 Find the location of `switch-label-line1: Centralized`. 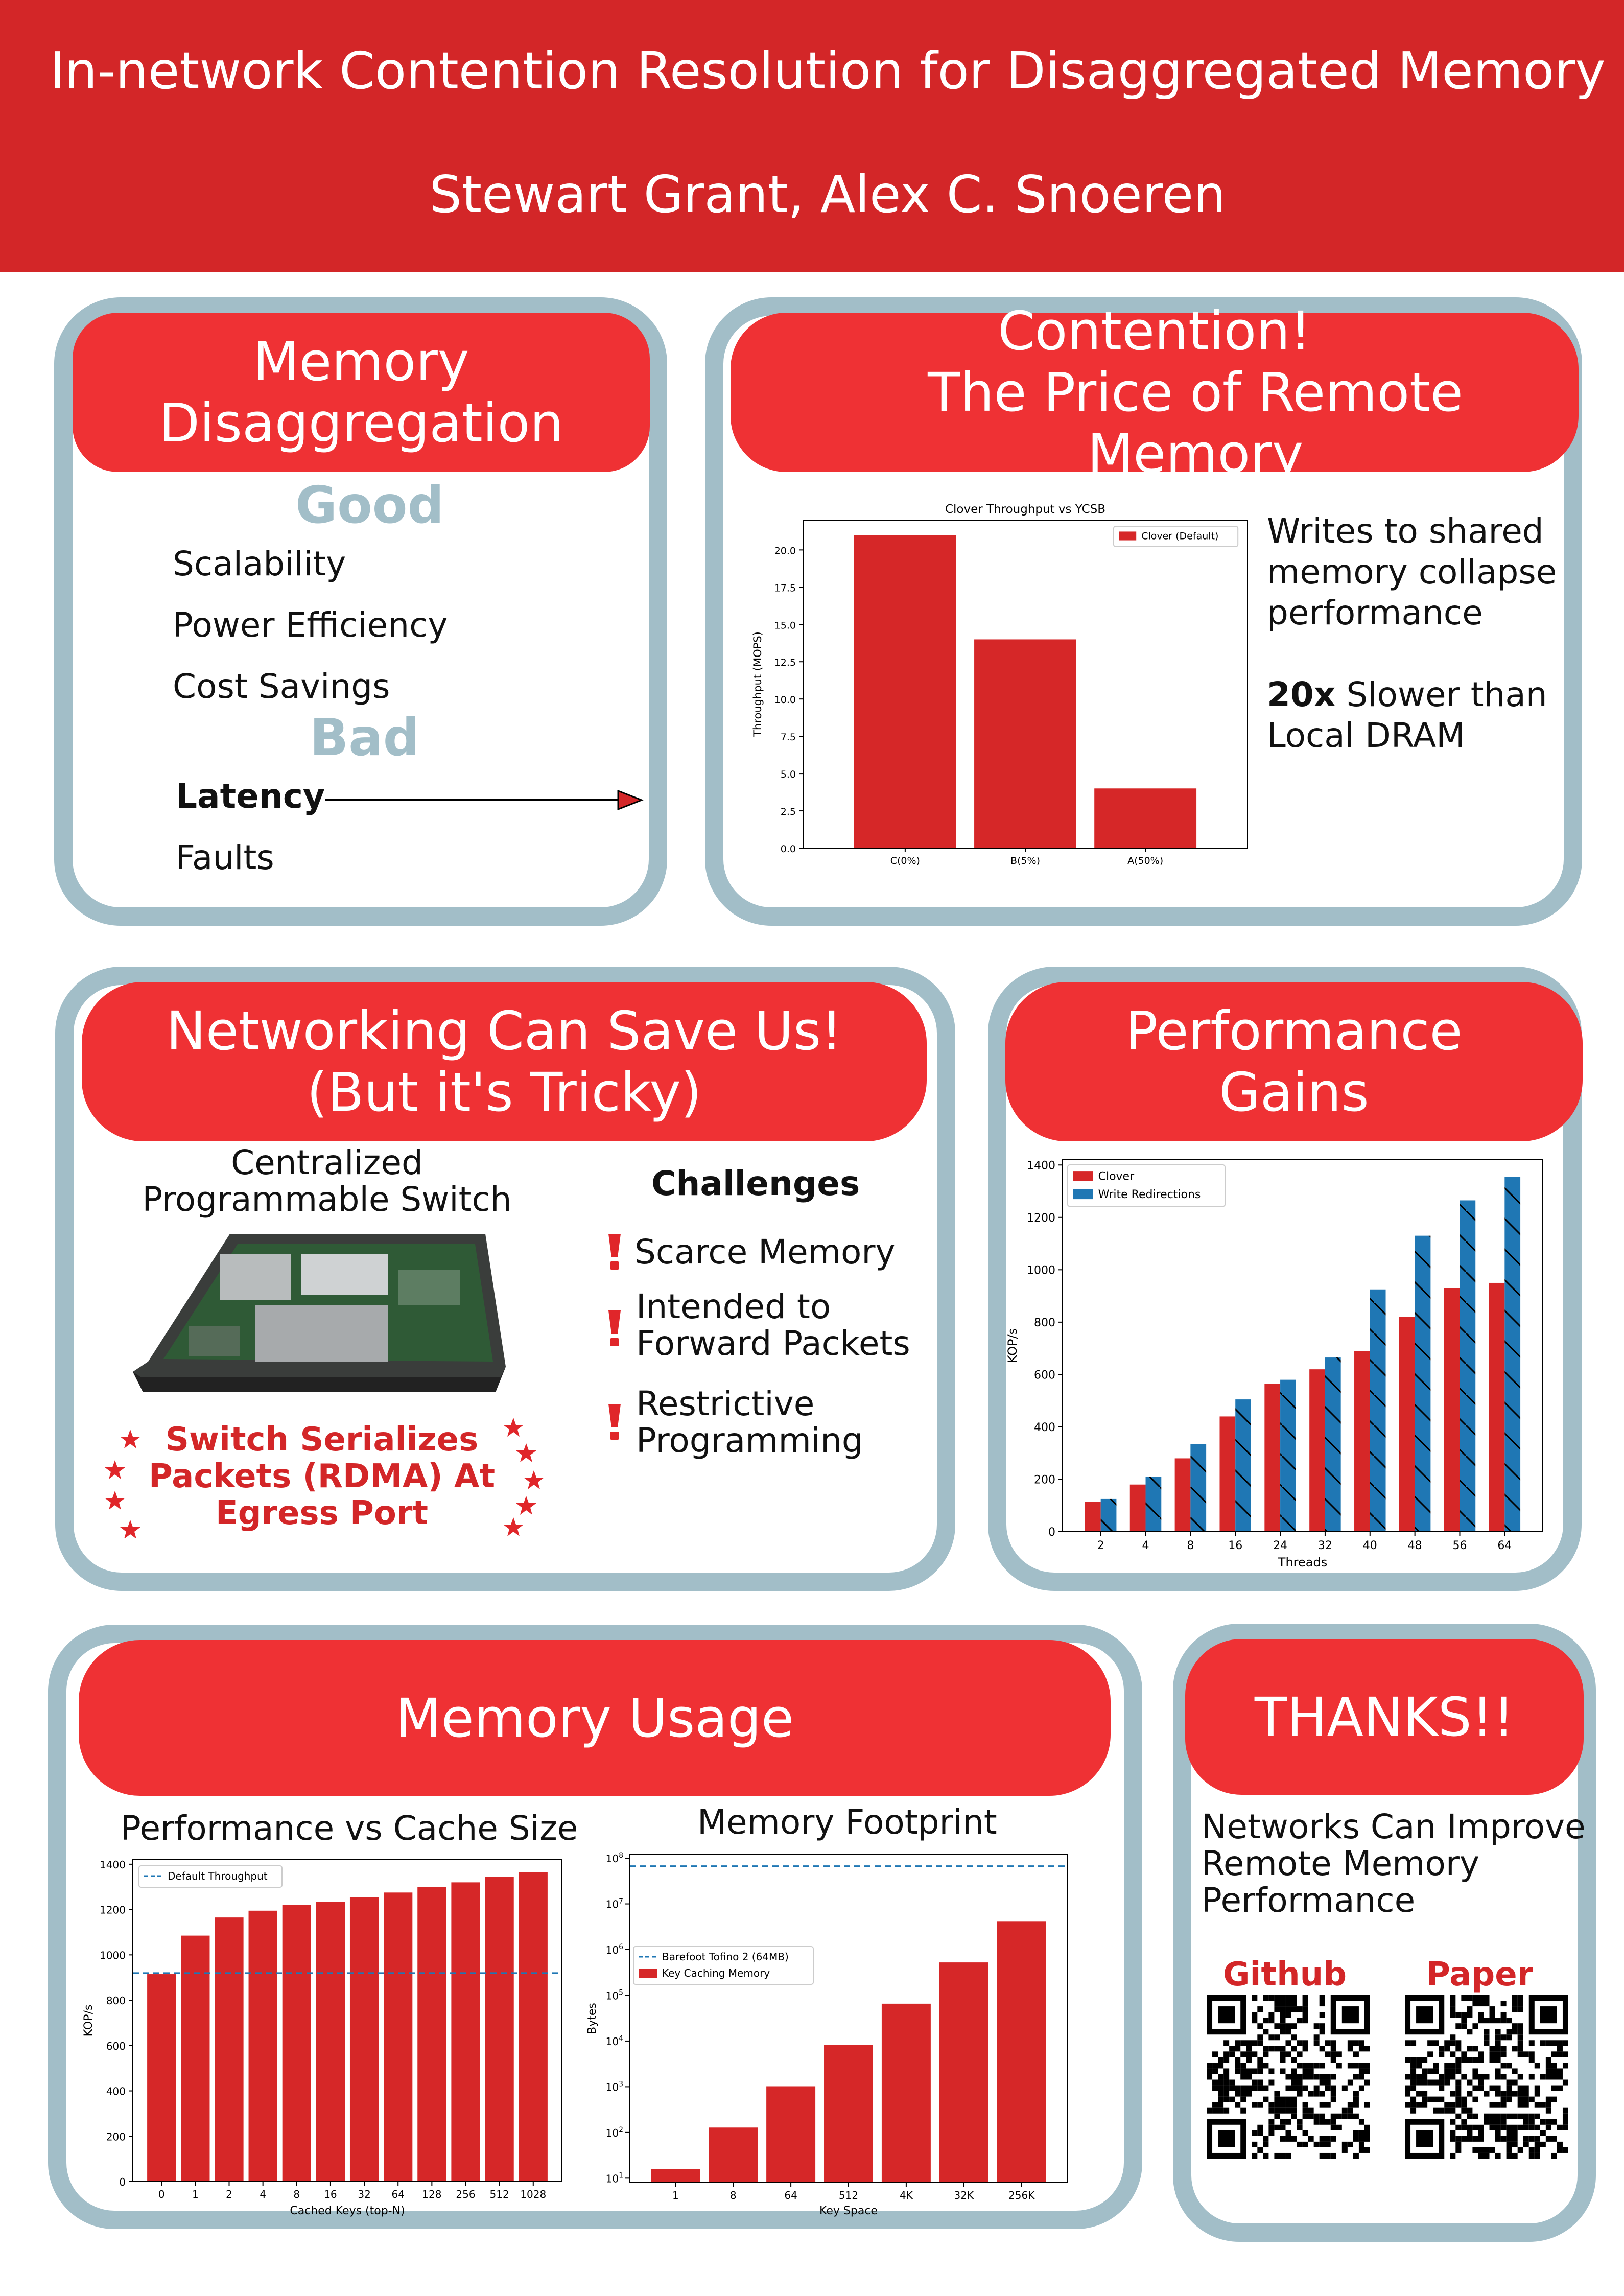

switch-label-line1: Centralized is located at coordinates (327, 1162).